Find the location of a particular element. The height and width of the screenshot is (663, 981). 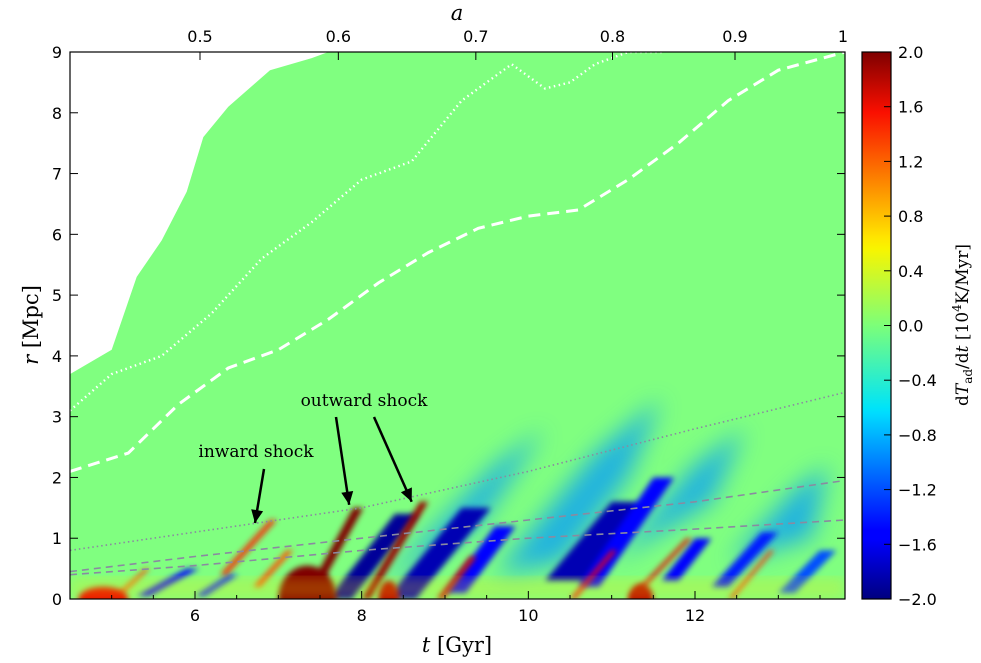

x-axis-title: t [Gyr] is located at coordinates (457, 645).